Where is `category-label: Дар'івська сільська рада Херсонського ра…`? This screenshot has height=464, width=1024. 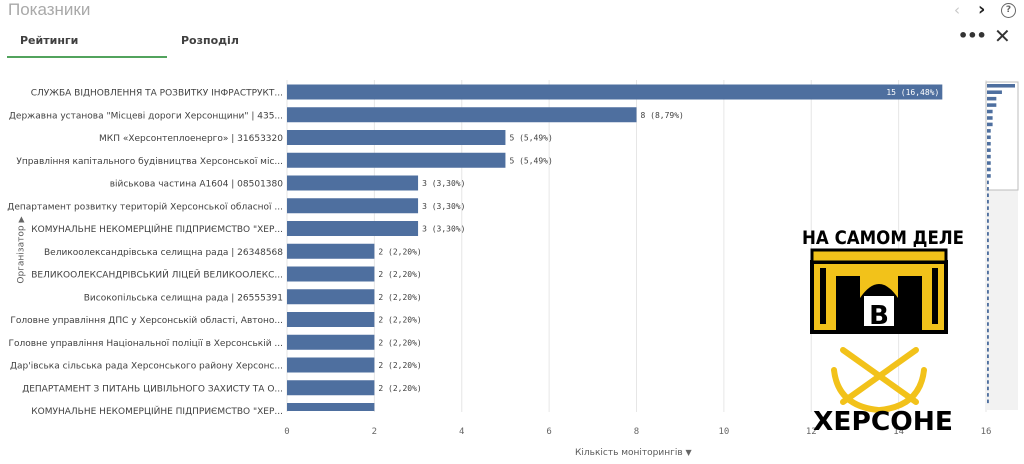 category-label: Дар'івська сільська рада Херсонського ра… is located at coordinates (146, 367).